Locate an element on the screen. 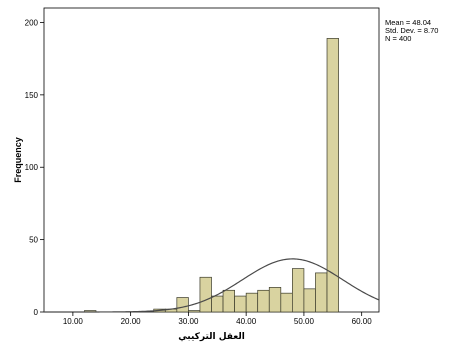 Image resolution: width=449 pixels, height=349 pixels. x-tick-label-4: 50.00 is located at coordinates (304, 321).